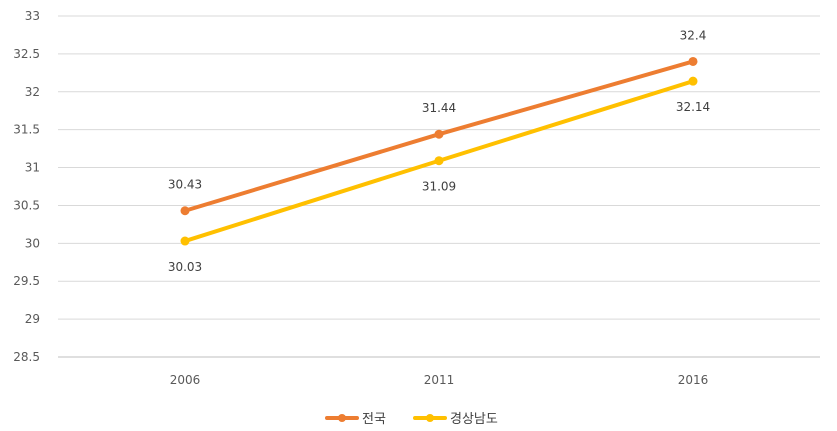 The width and height of the screenshot is (837, 431). I want to click on legend-label: 전국, so click(374, 419).